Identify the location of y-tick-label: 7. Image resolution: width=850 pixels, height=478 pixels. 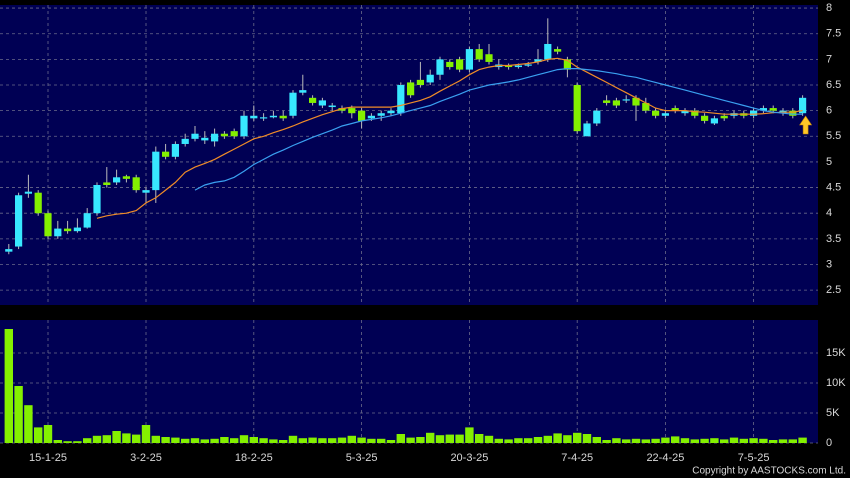
(829, 59).